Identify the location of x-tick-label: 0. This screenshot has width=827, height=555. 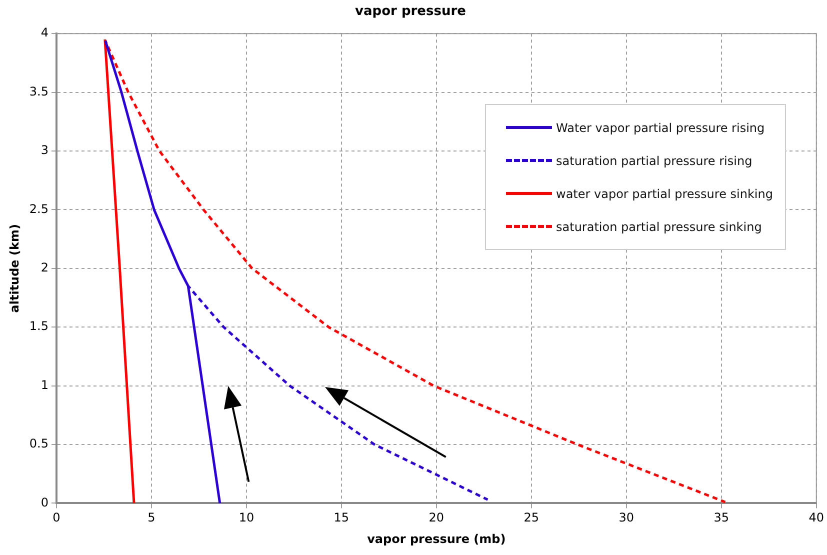
(56, 517).